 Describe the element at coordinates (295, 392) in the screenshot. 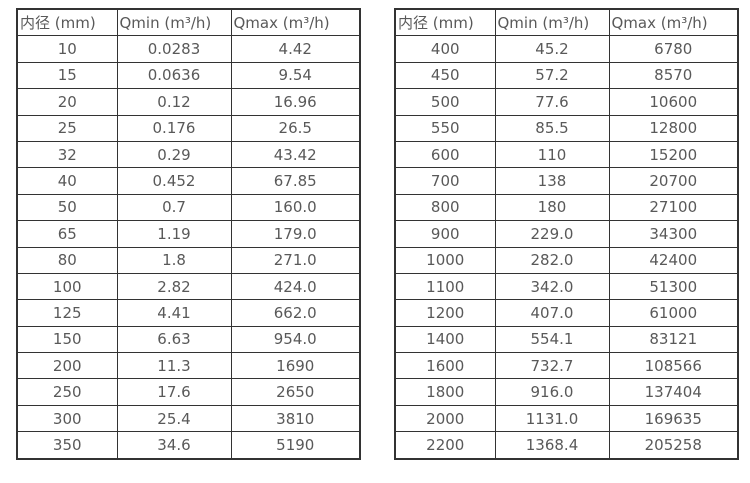

I see `table-cell: 2650` at that location.